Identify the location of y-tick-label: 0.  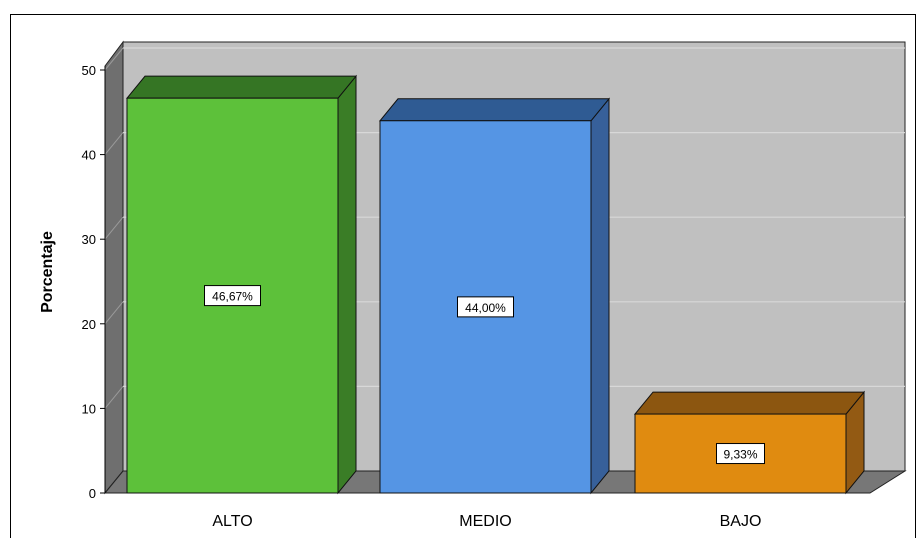
(92, 493).